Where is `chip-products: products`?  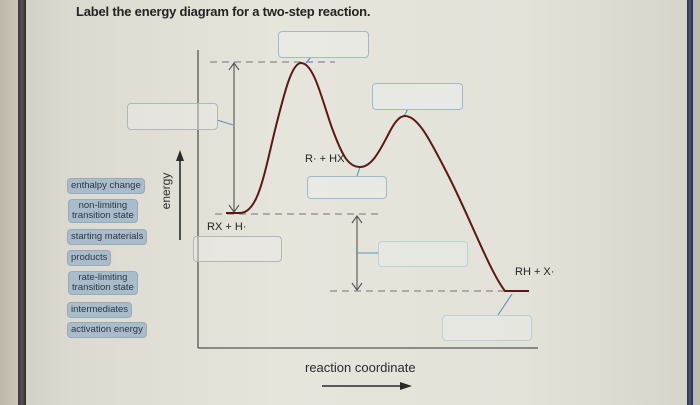 chip-products: products is located at coordinates (89, 258).